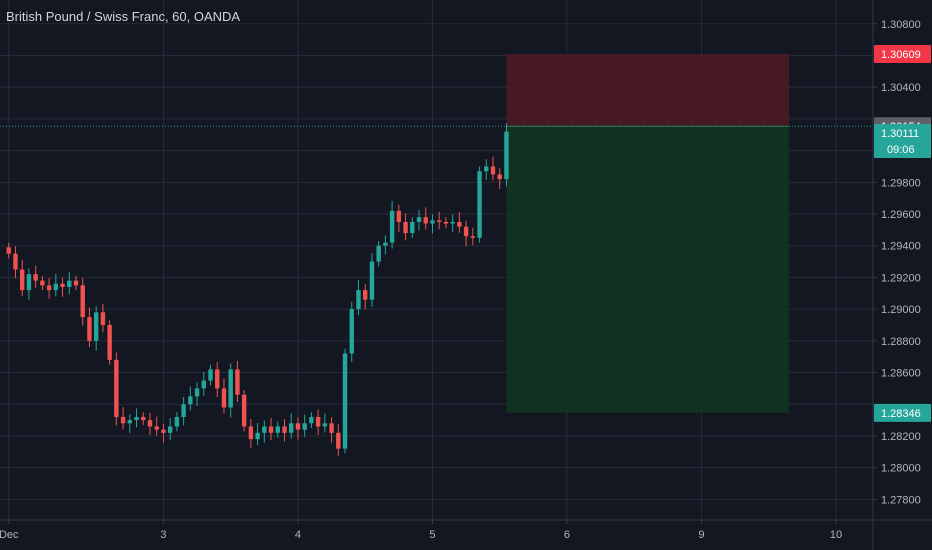 Image resolution: width=932 pixels, height=550 pixels. Describe the element at coordinates (901, 278) in the screenshot. I see `y-tick-label: 1.29200` at that location.